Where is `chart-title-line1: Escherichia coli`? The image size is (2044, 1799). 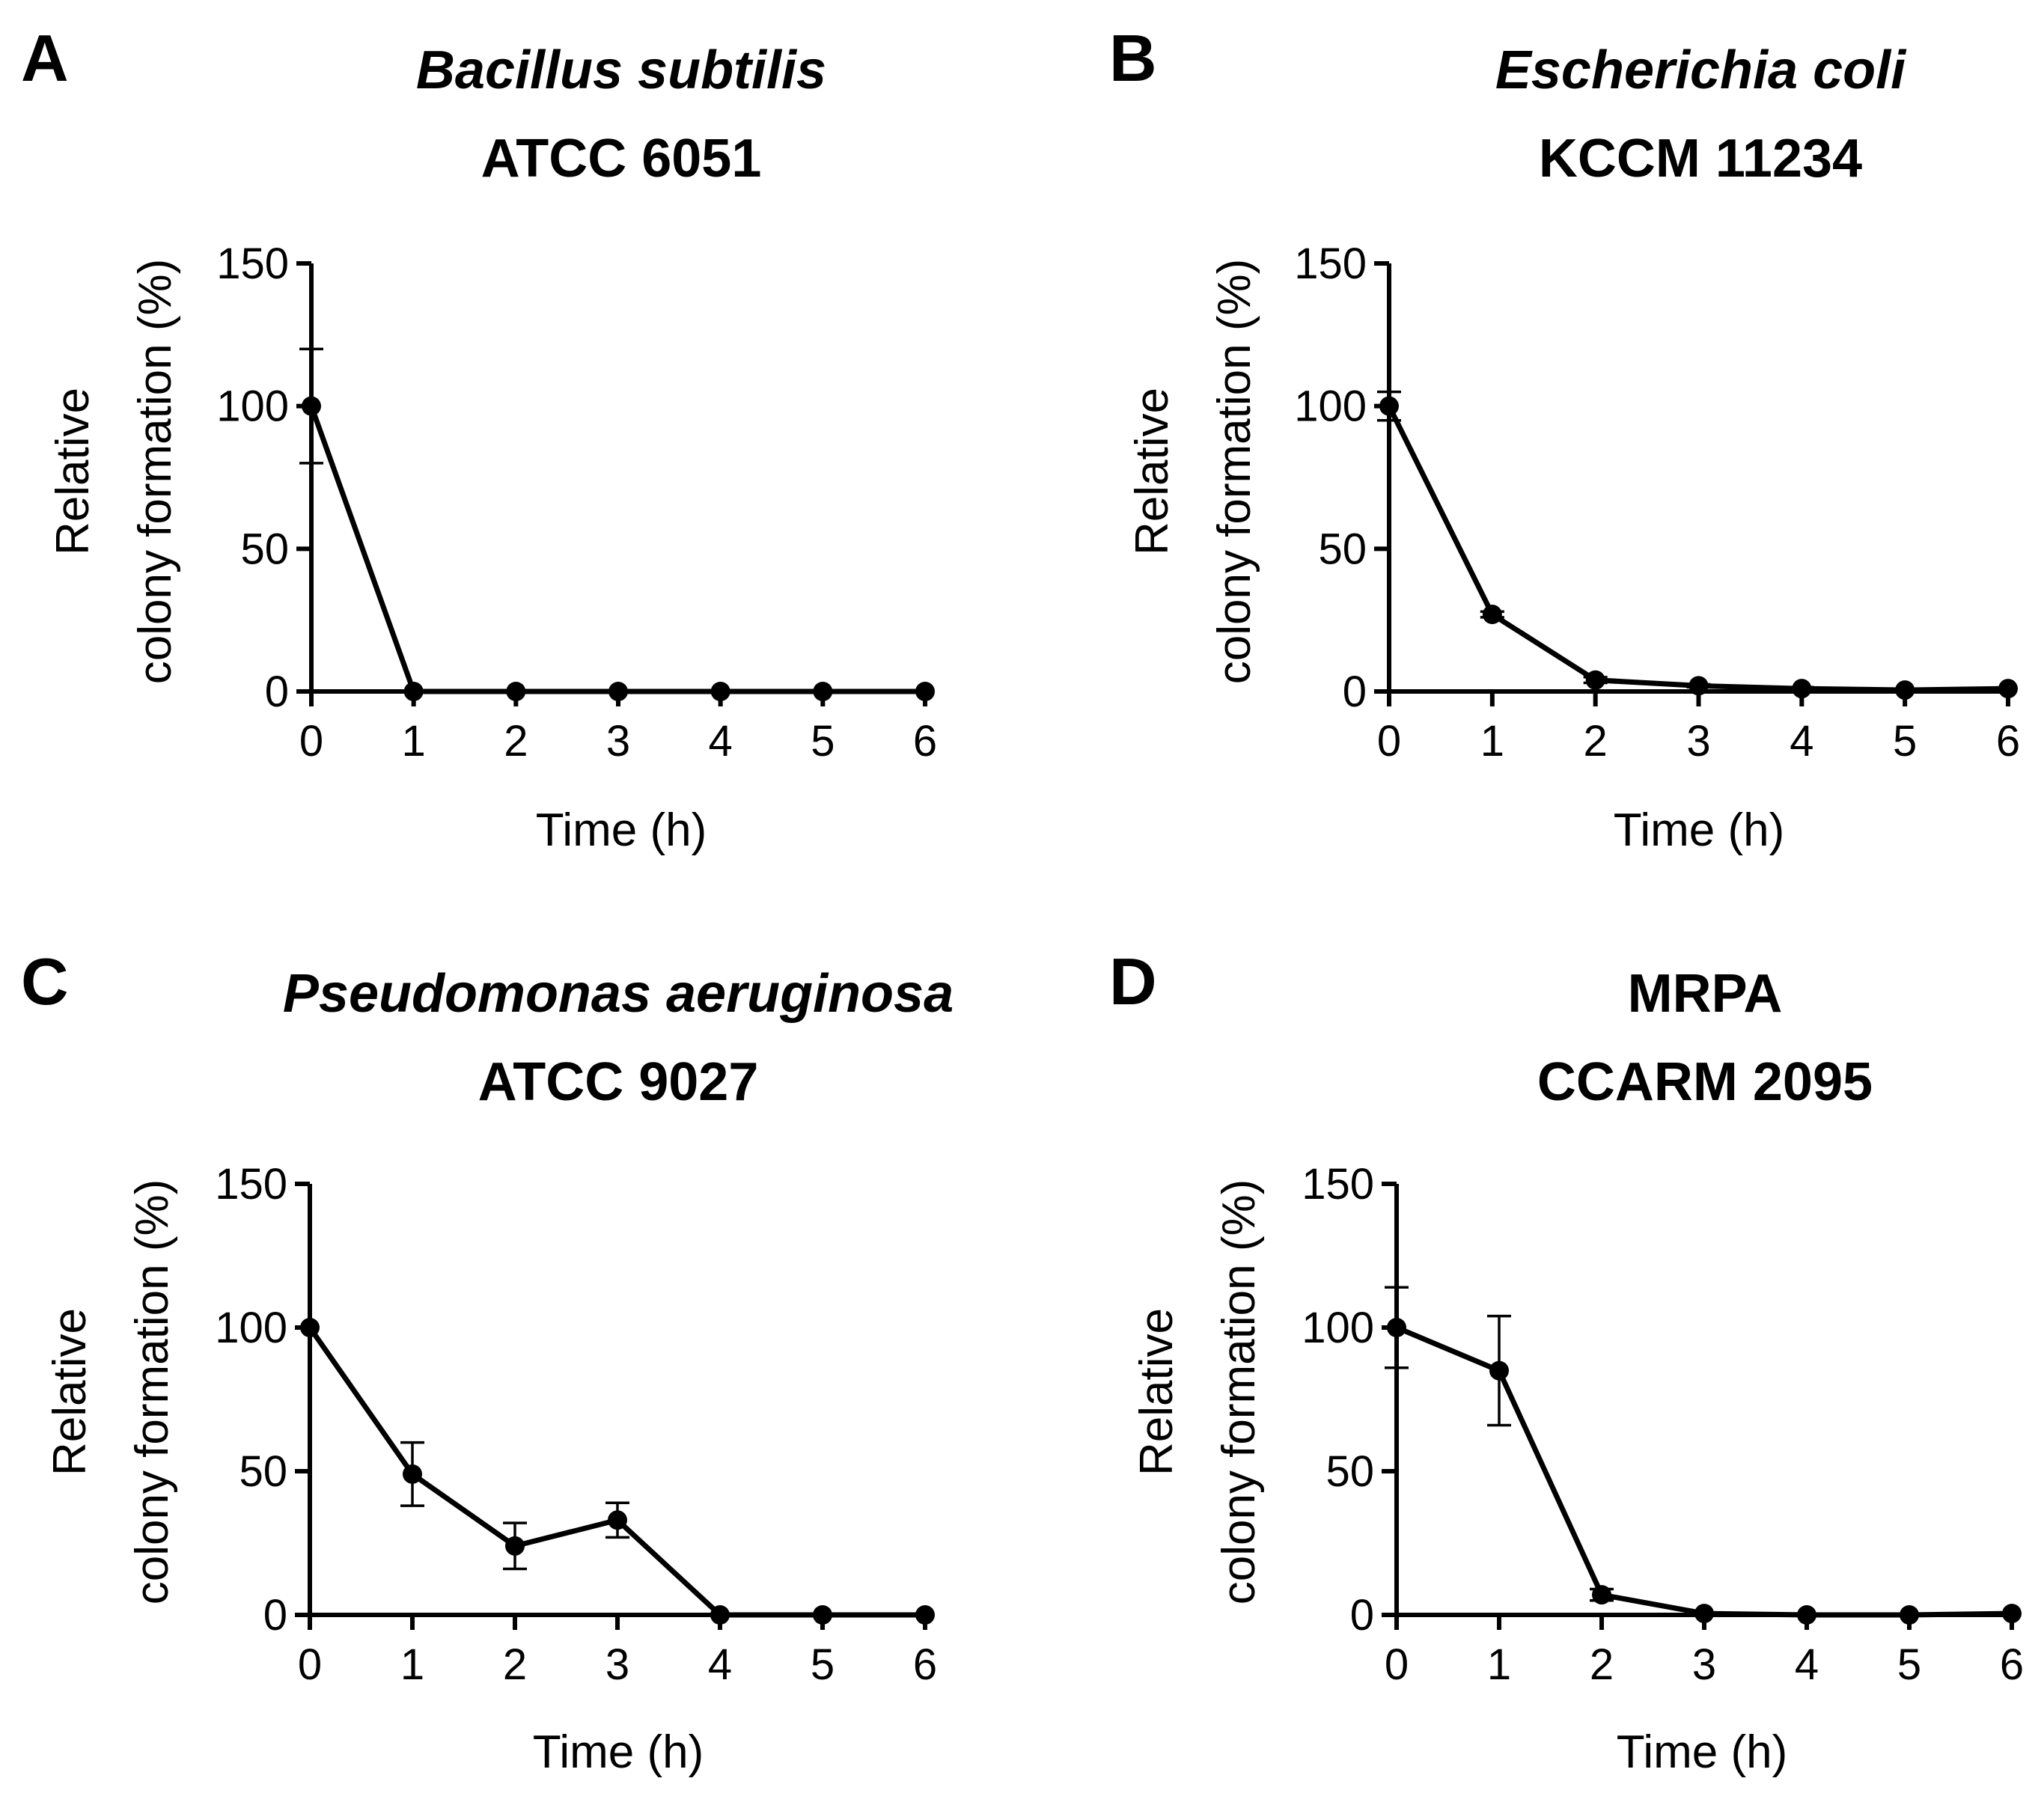 chart-title-line1: Escherichia coli is located at coordinates (1701, 70).